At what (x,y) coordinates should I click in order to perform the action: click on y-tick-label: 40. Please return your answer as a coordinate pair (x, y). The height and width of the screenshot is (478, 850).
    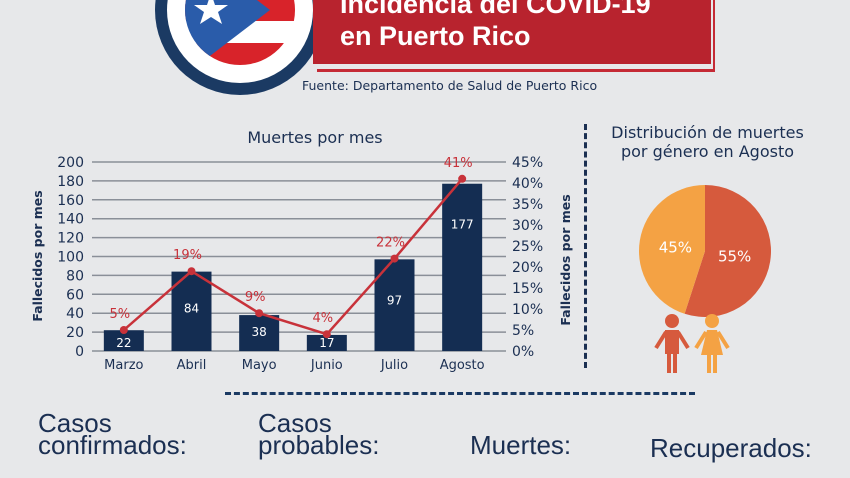
    Looking at the image, I should click on (75, 314).